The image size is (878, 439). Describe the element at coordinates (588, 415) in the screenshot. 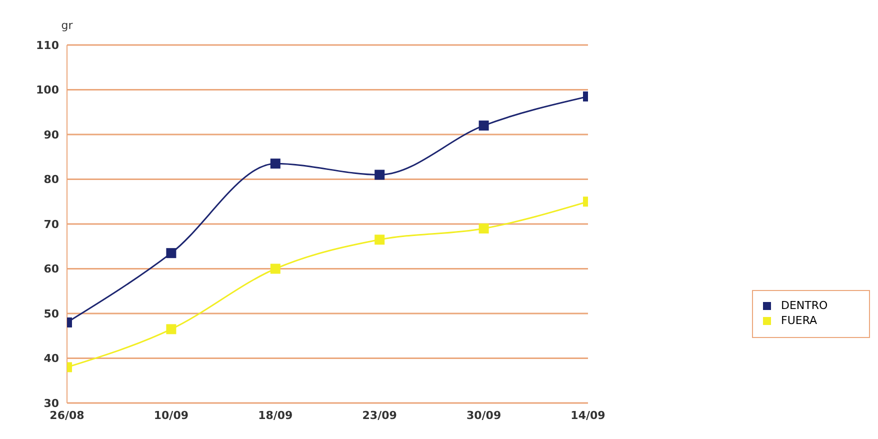

I see `x-tick-label: 14/09` at that location.